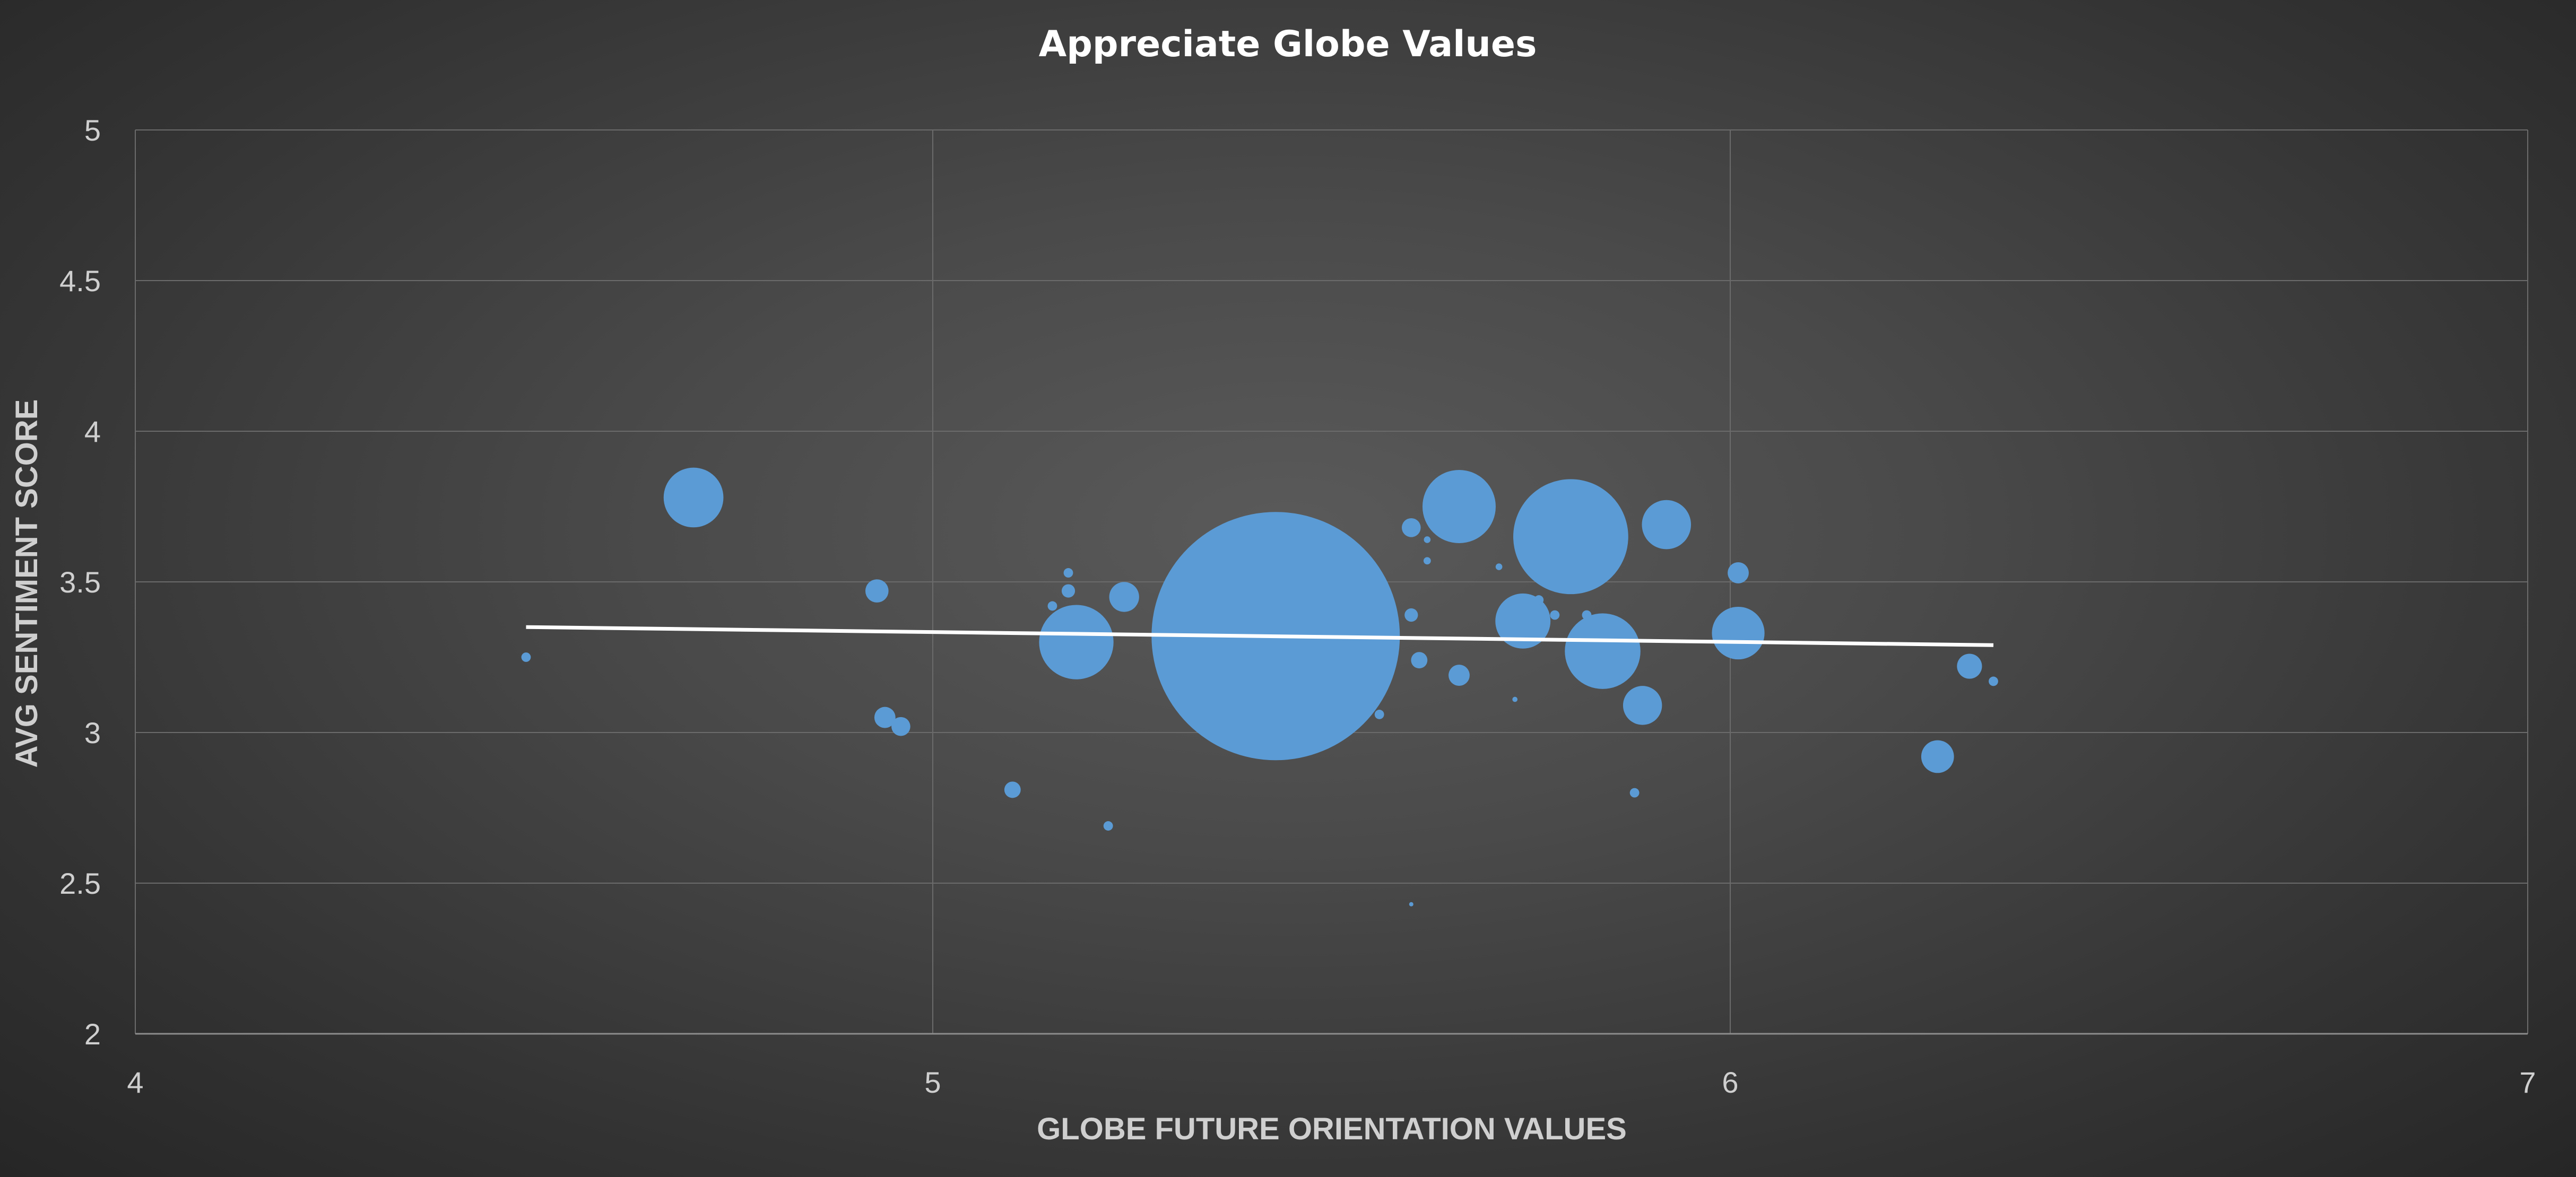 The image size is (2576, 1177). What do you see at coordinates (2527, 1082) in the screenshot?
I see `x-tick-label: 7` at bounding box center [2527, 1082].